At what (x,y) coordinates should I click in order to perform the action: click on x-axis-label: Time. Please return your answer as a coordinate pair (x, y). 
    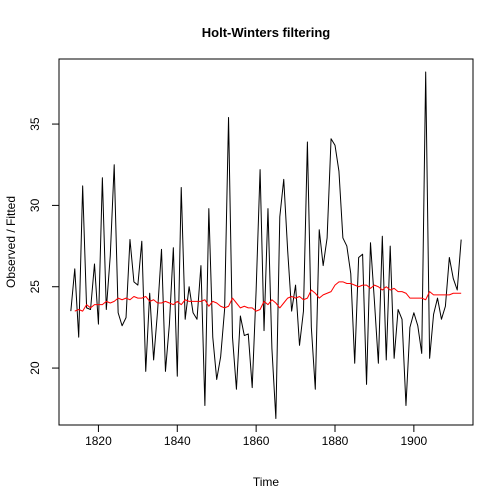
    Looking at the image, I should click on (266, 482).